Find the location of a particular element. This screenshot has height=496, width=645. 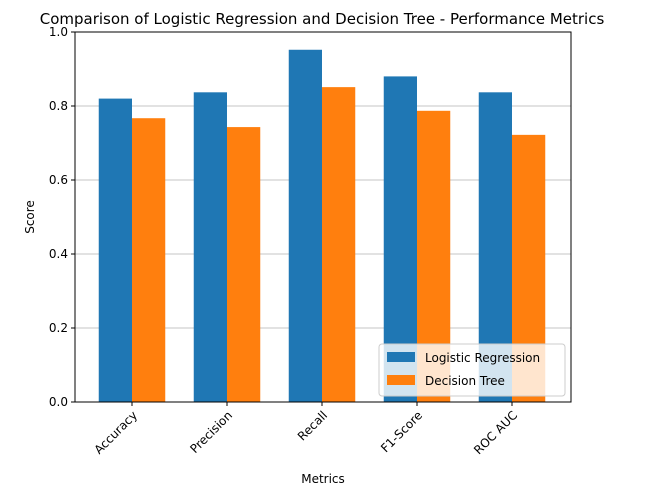

legend-swatch-decision-tree is located at coordinates (401, 380).